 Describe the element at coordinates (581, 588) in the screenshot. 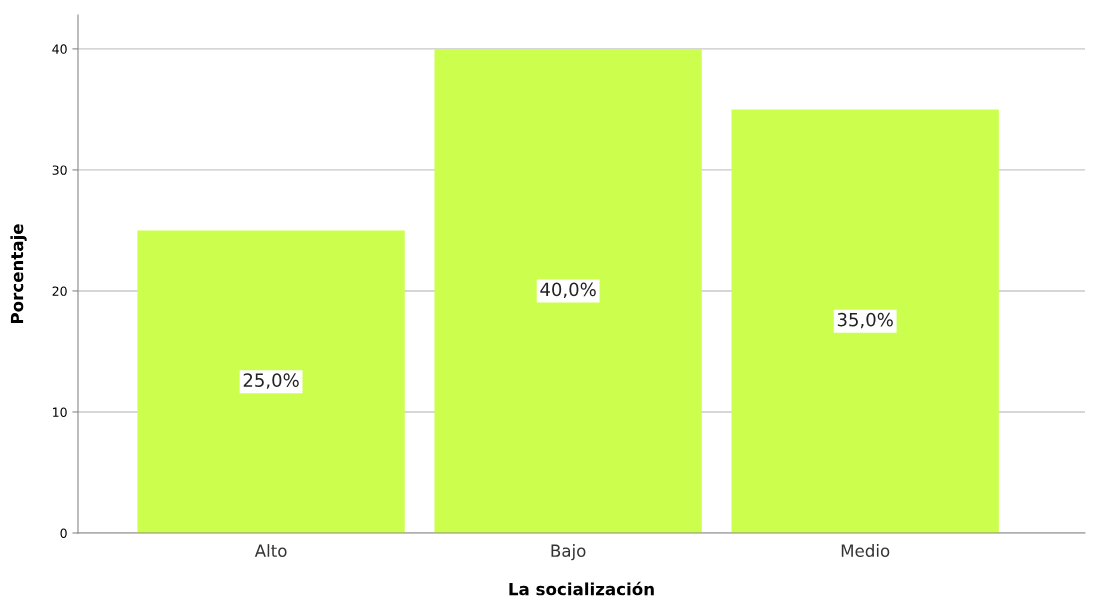

I see `x-axis-title: La socialización` at that location.